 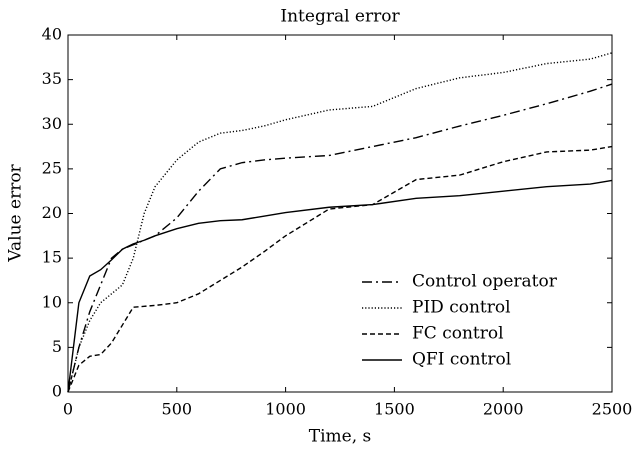 What do you see at coordinates (177, 409) in the screenshot?
I see `x-tick-label: 500` at bounding box center [177, 409].